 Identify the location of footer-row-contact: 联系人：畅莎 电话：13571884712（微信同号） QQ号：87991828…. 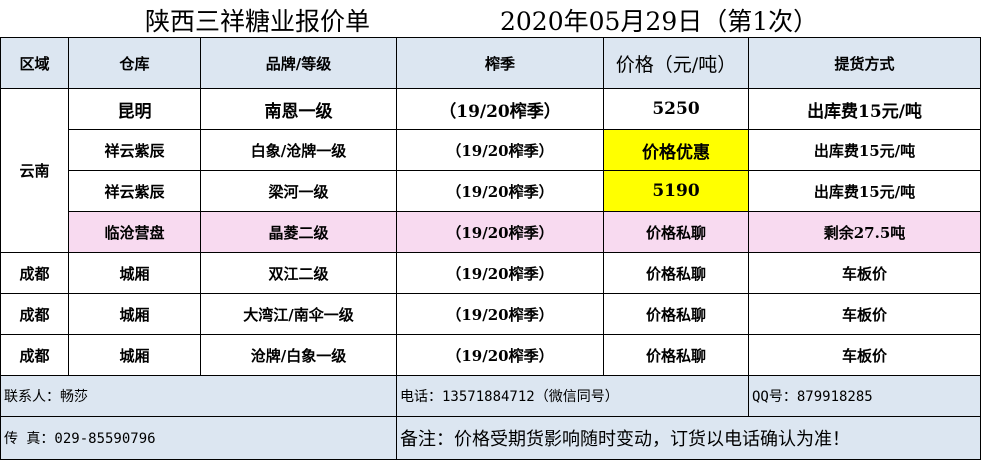
(490, 396).